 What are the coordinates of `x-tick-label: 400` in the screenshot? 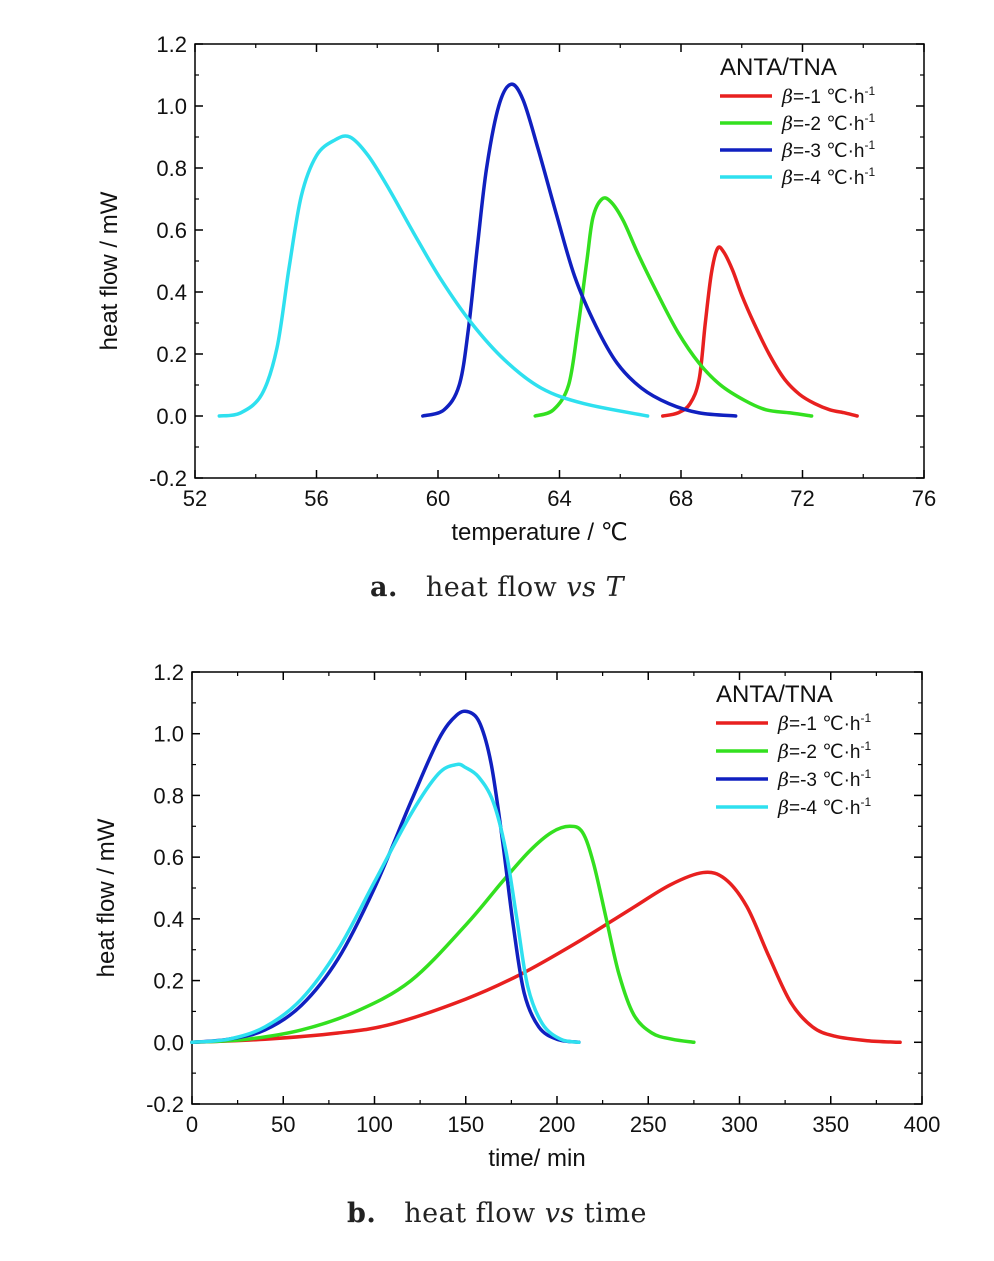 It's located at (922, 1124).